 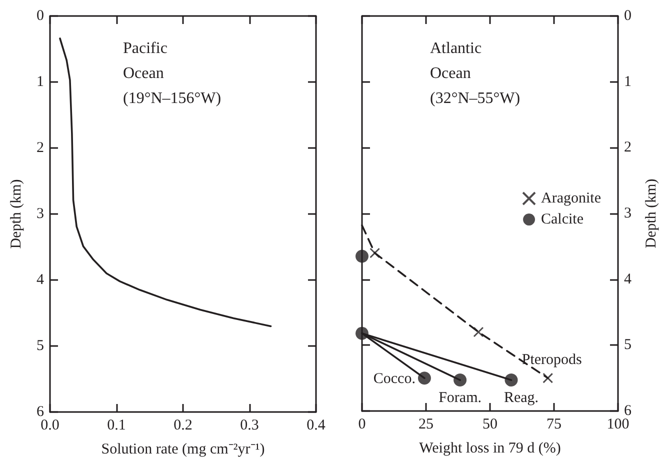 I want to click on annotation: Foram., so click(x=460, y=398).